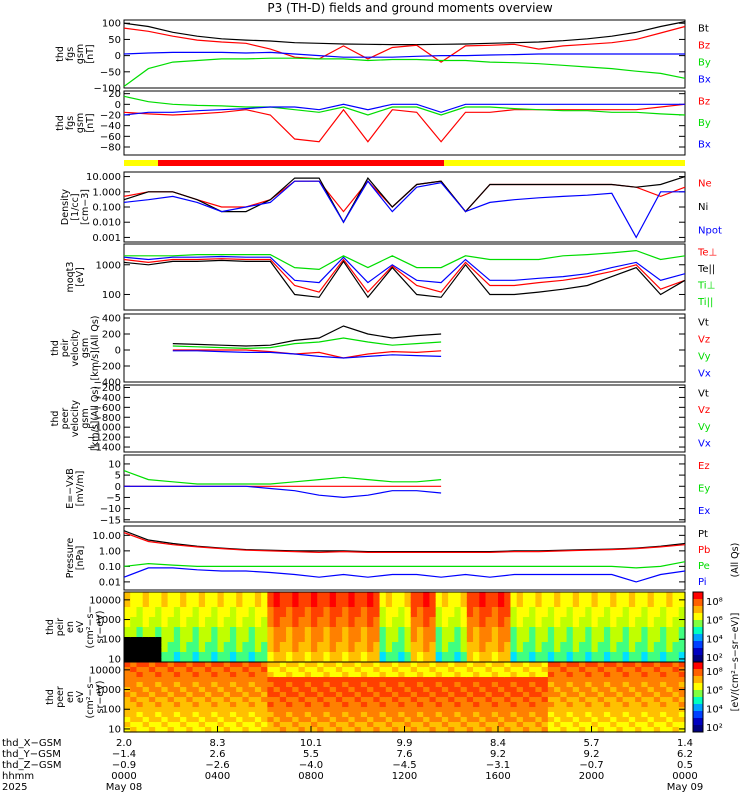  What do you see at coordinates (707, 252) in the screenshot?
I see `temp-legend-item: Te⊥` at bounding box center [707, 252].